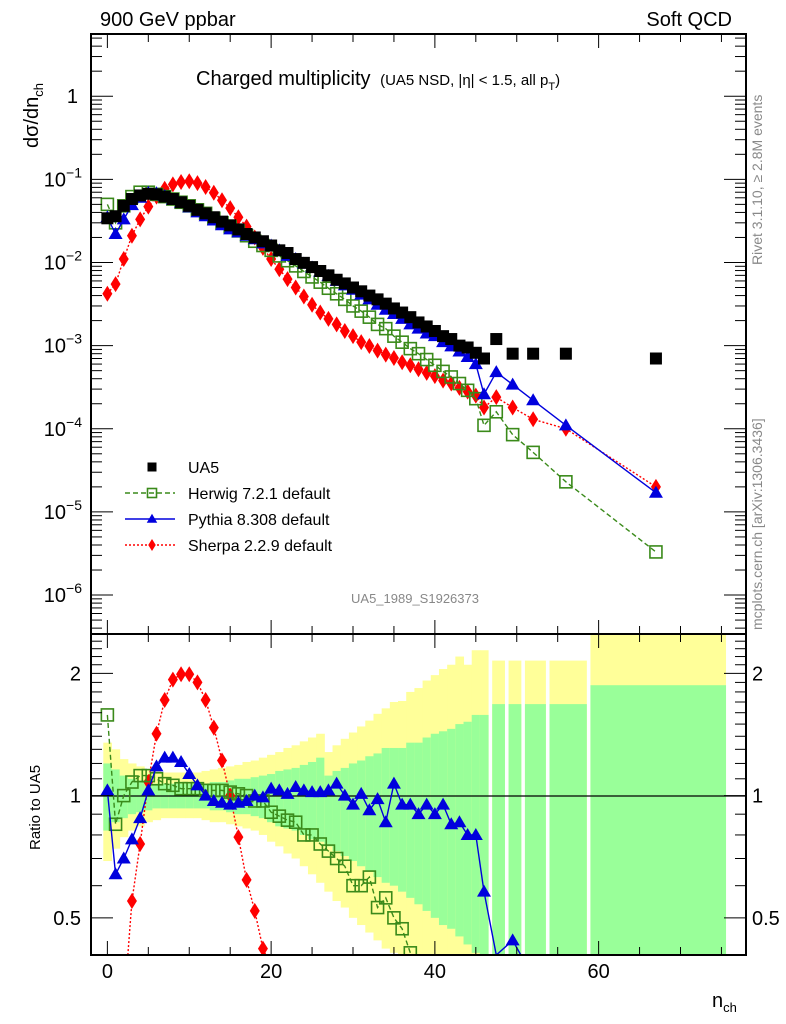 The height and width of the screenshot is (1024, 786). What do you see at coordinates (63, 593) in the screenshot?
I see `main-y-tick-label: 10−6` at bounding box center [63, 593].